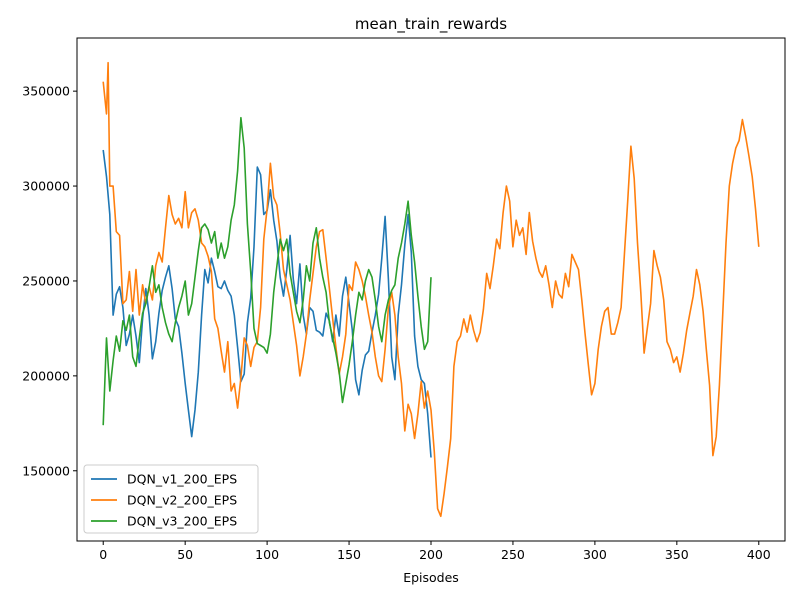  I want to click on x-axis-label: Episodes, so click(431, 577).